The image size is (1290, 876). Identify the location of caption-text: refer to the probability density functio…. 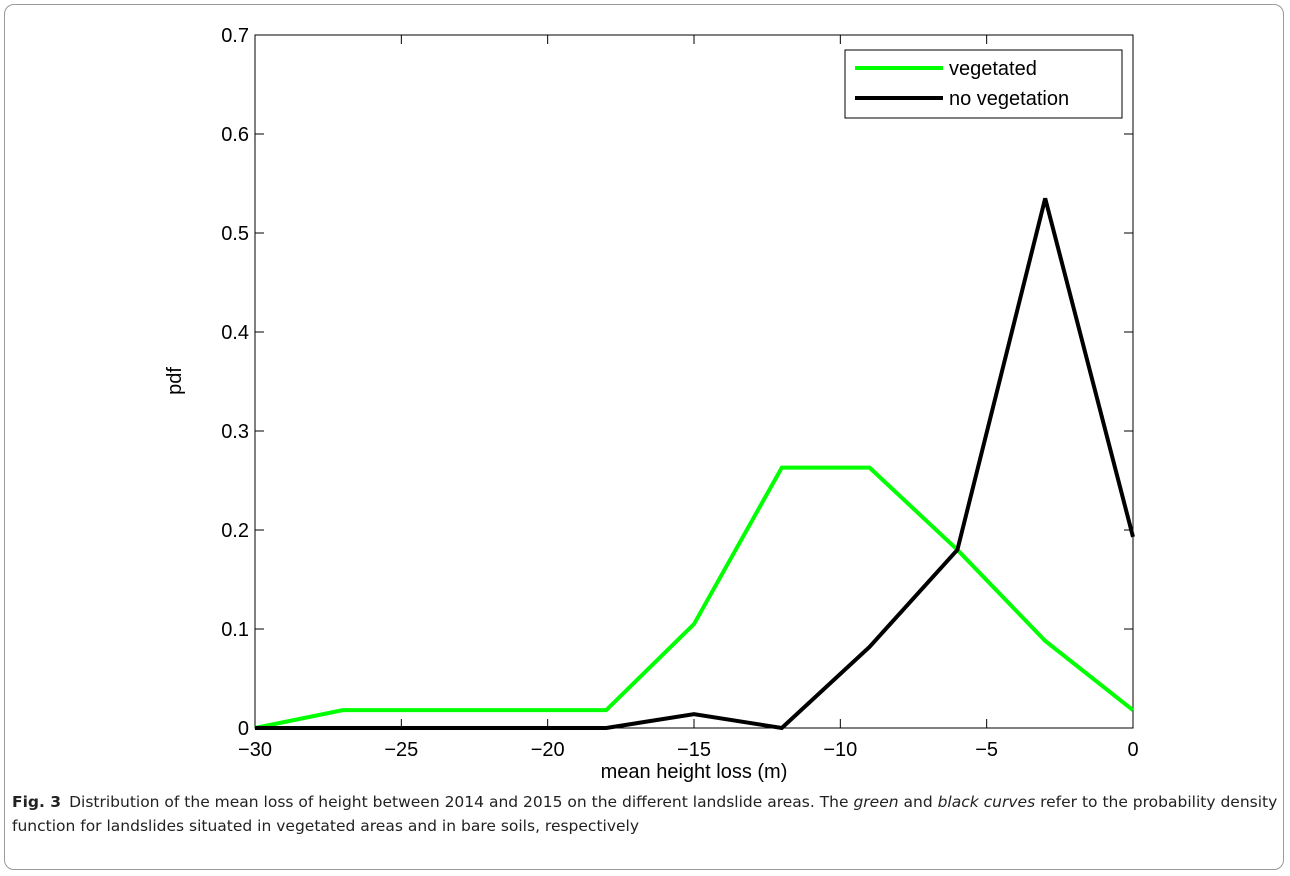
(645, 814).